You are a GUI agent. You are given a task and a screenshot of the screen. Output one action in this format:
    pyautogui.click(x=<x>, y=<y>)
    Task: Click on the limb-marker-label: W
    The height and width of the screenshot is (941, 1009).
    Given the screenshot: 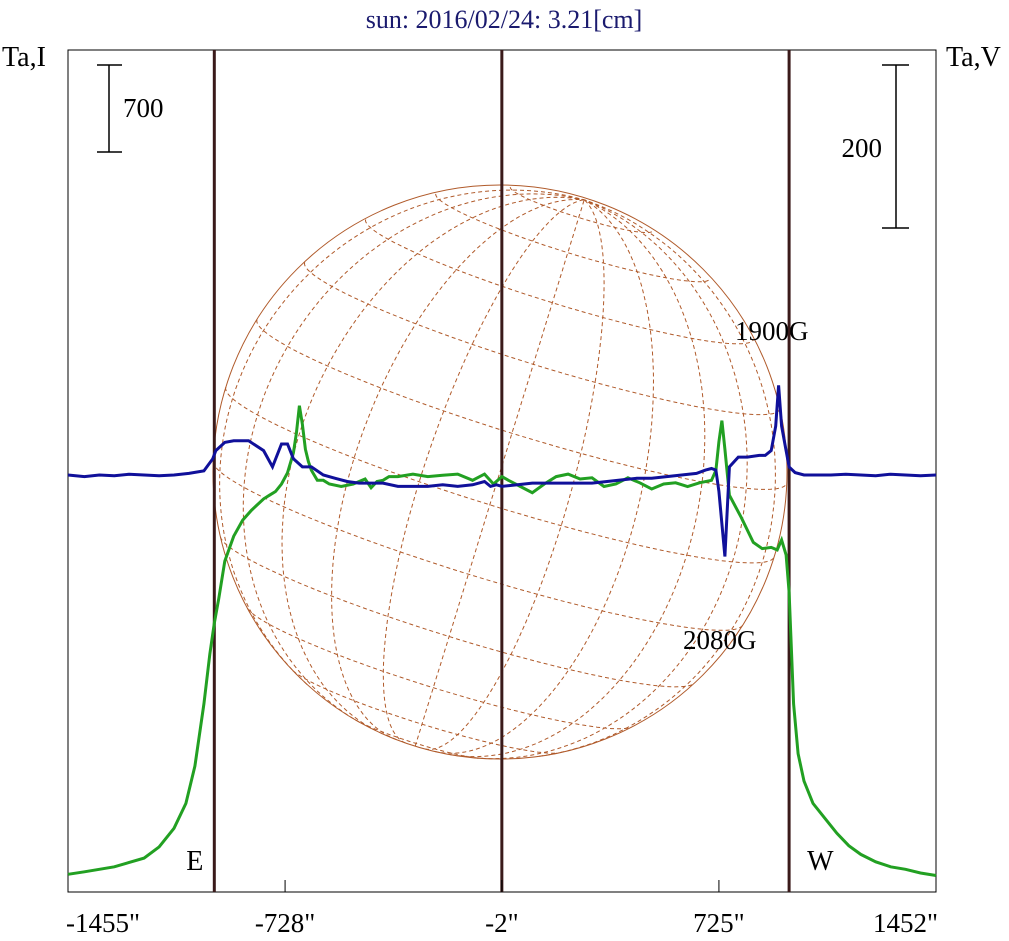 What is the action you would take?
    pyautogui.click(x=820, y=861)
    